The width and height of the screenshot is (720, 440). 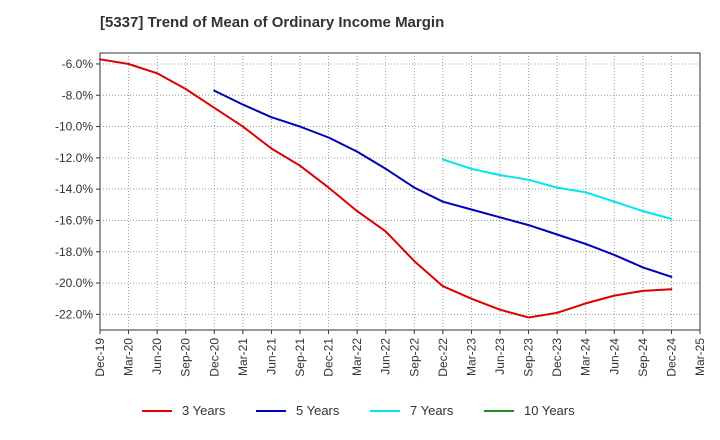 I want to click on x-tick-label: Jun-20, so click(x=157, y=356).